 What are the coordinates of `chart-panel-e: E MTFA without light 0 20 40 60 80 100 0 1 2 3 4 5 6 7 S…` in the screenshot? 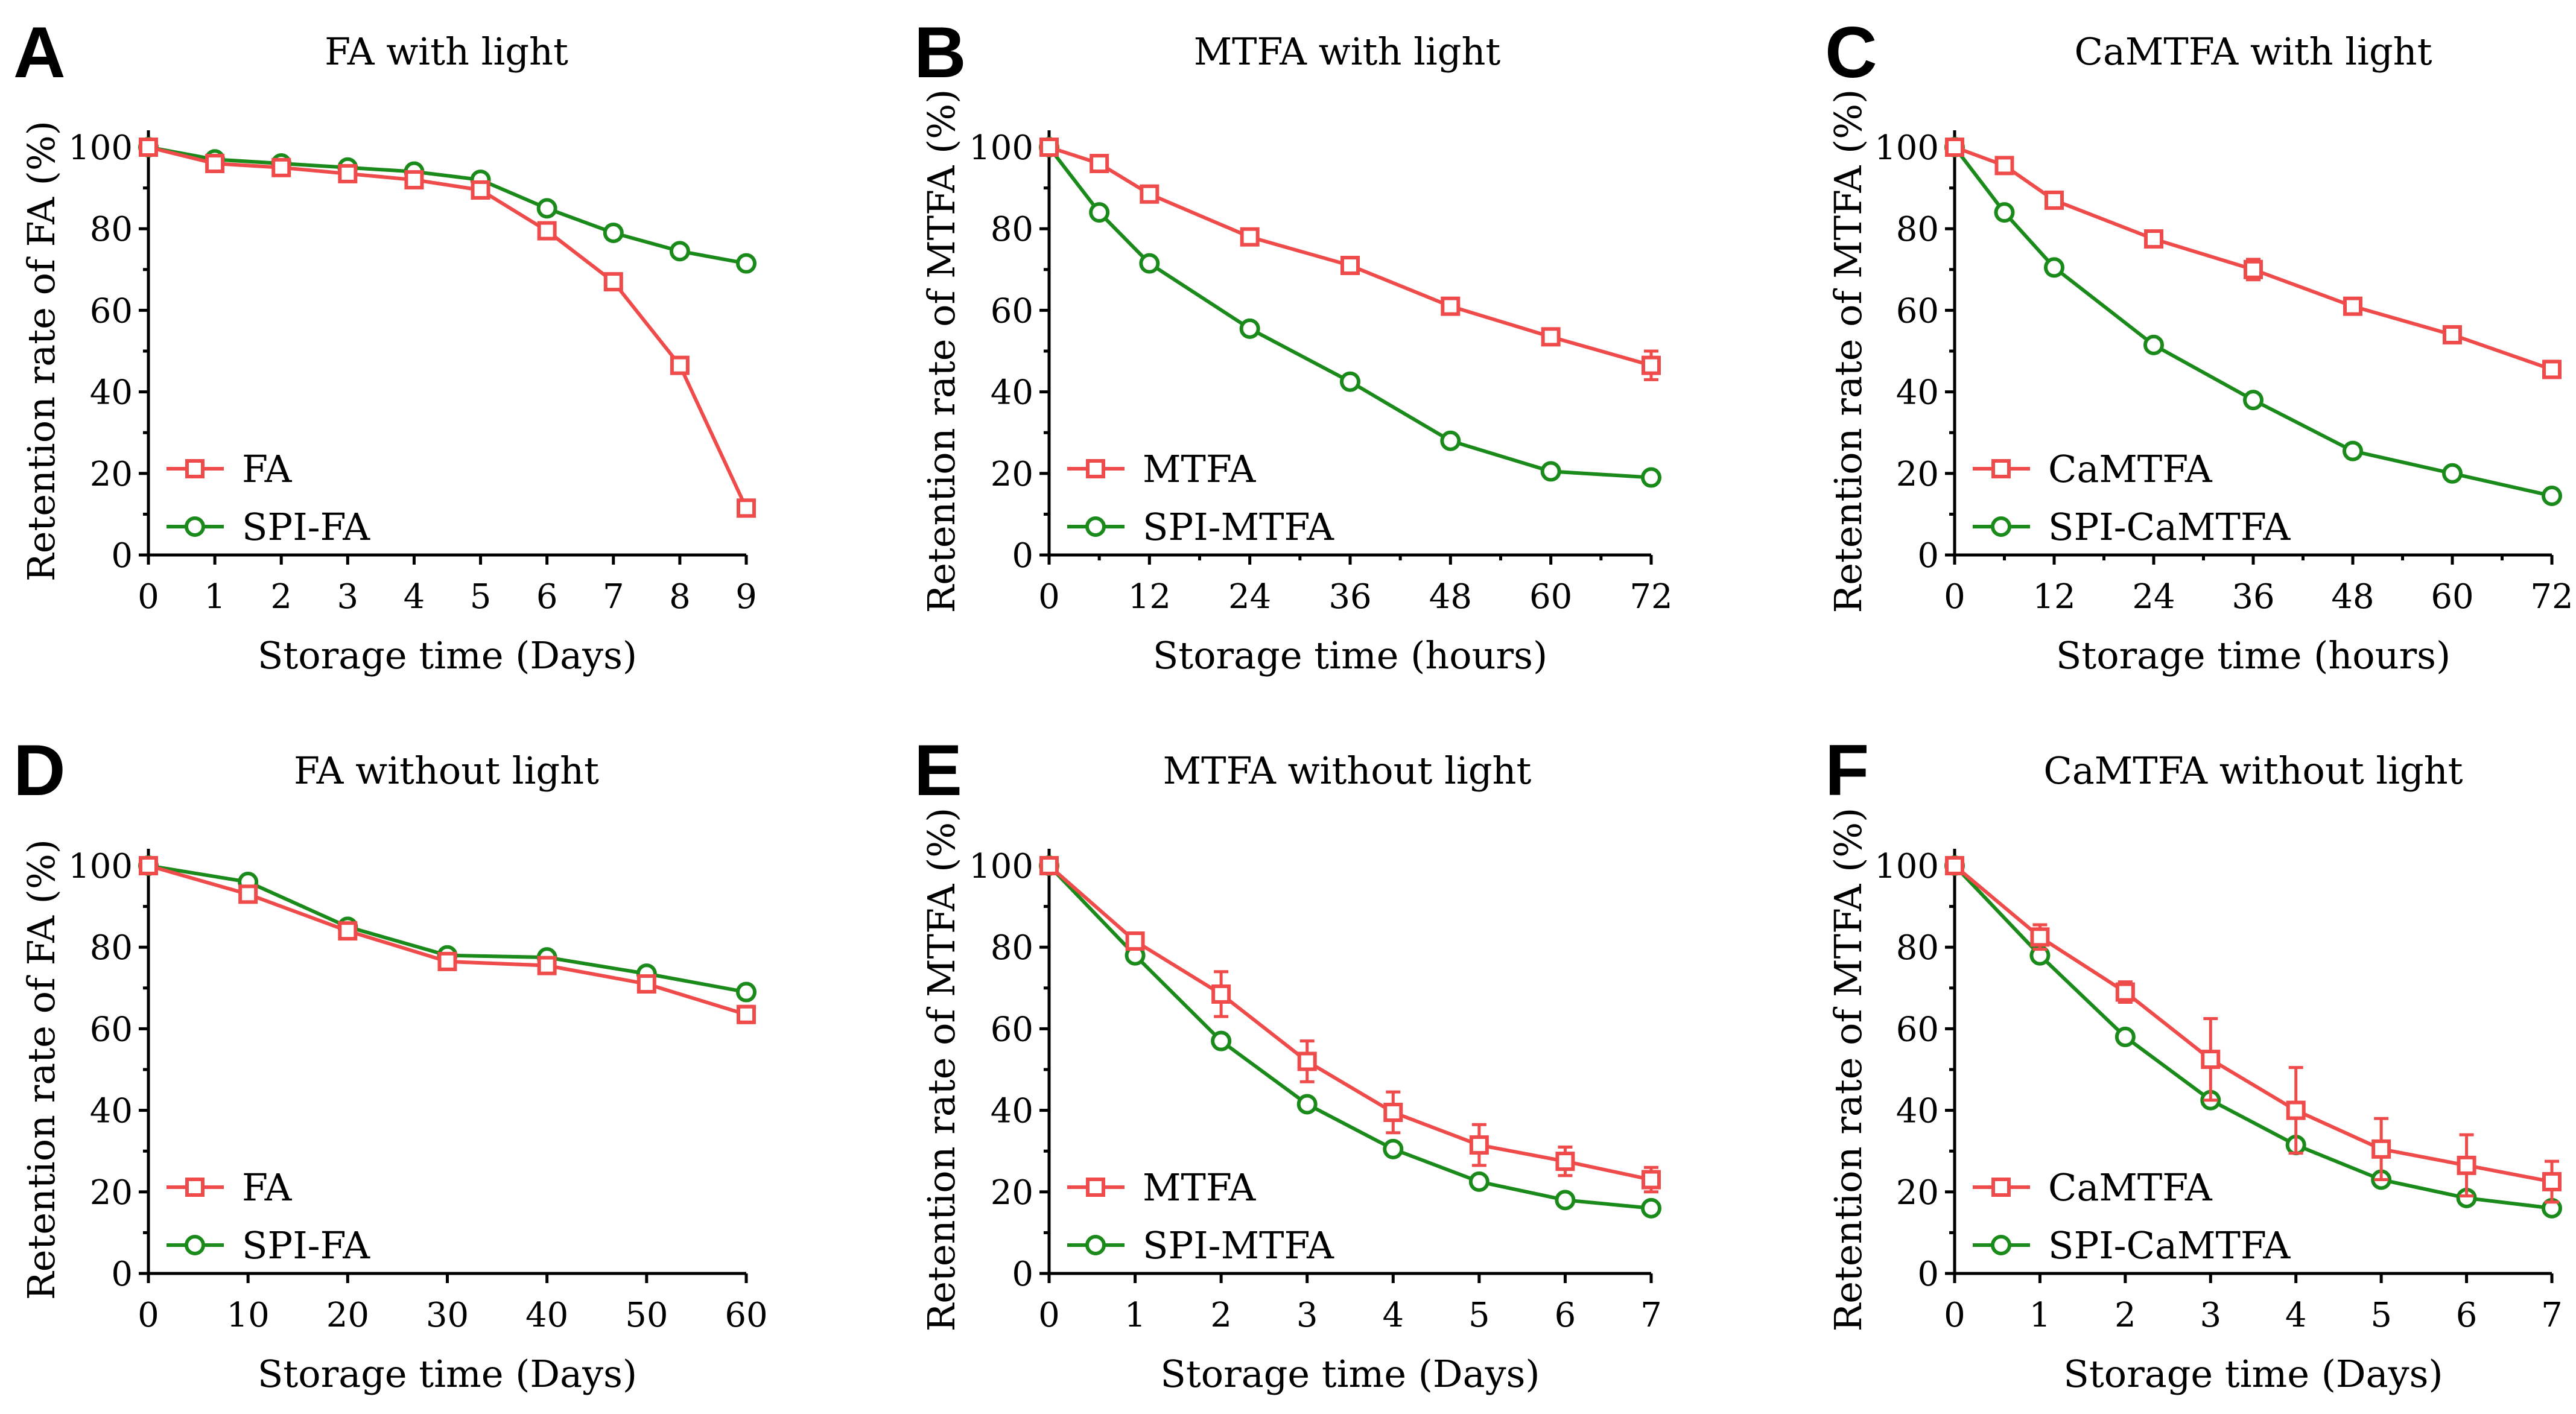 It's located at (1288, 1063).